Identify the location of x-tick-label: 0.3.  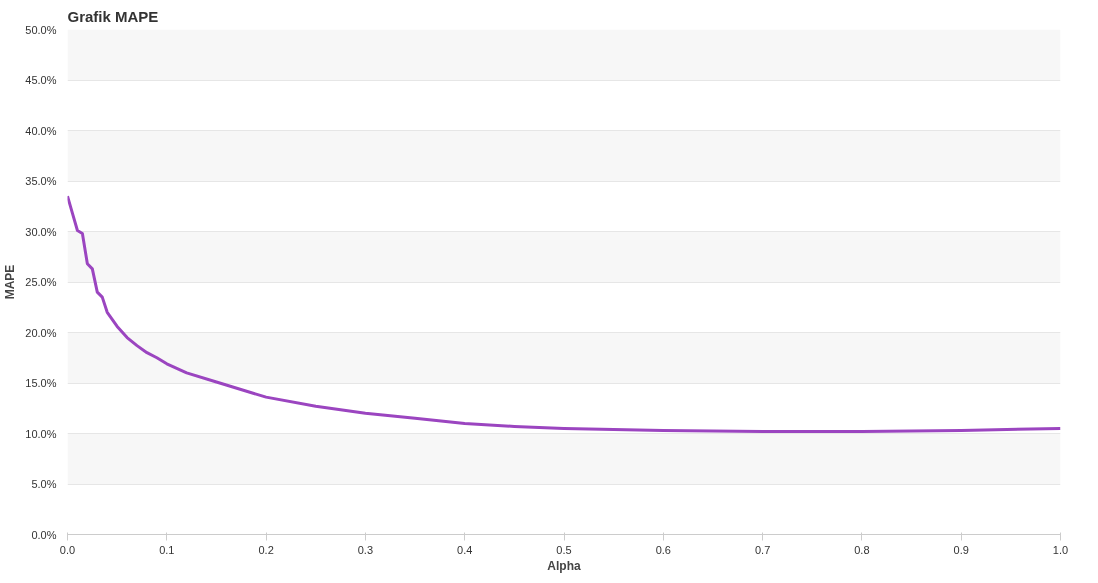
(365, 549).